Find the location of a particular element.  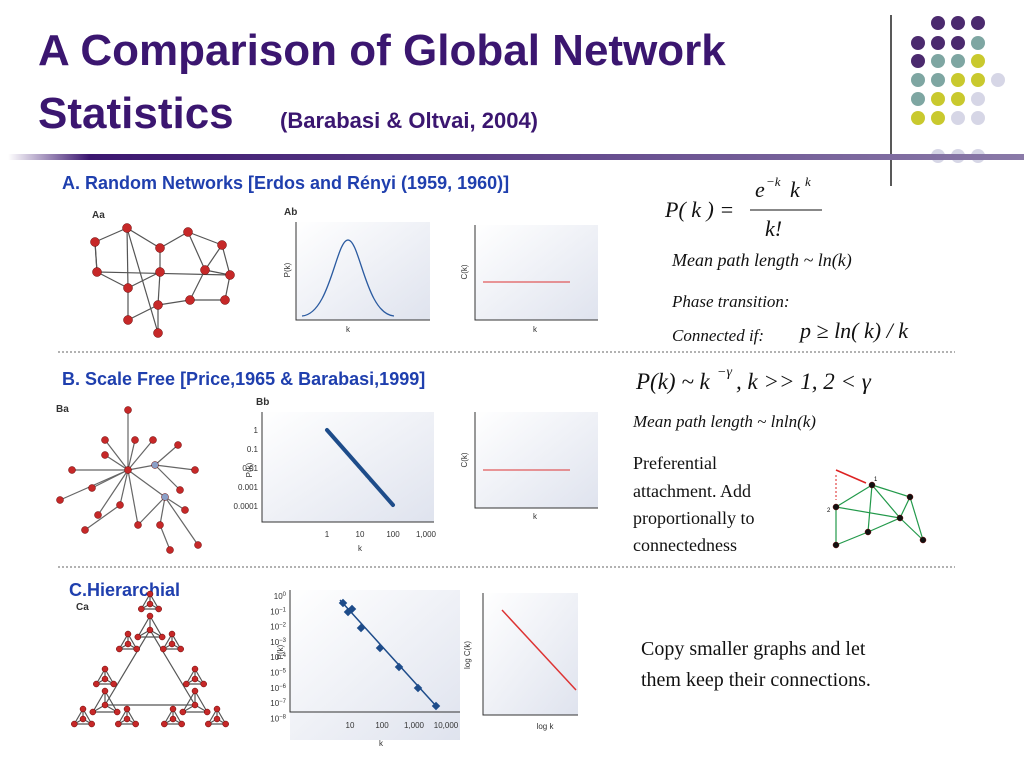

formula: P(k) ~ k −γ , k >> 1, 2 < γ is located at coordinates (753, 379).